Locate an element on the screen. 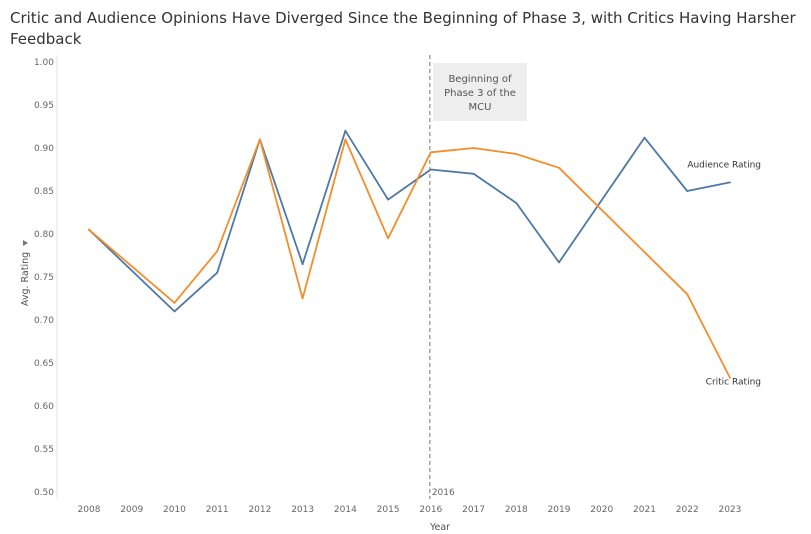 The width and height of the screenshot is (811, 534). x-tick-label: 2017 is located at coordinates (473, 510).